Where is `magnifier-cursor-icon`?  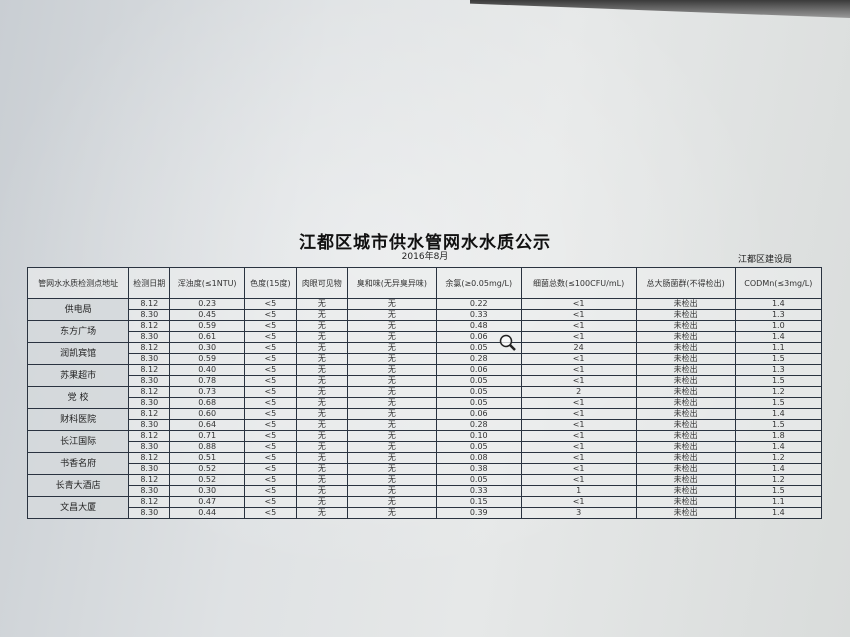 magnifier-cursor-icon is located at coordinates (507, 342).